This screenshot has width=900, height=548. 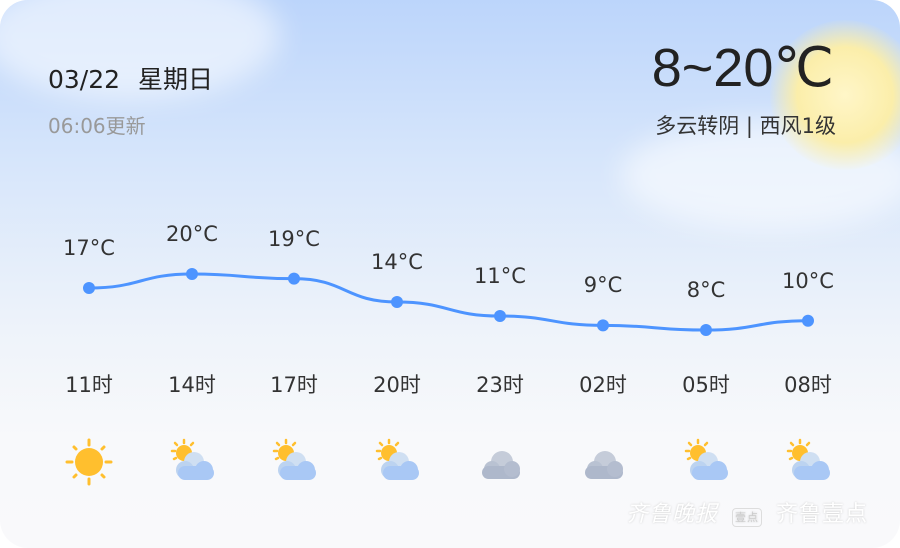 What do you see at coordinates (89, 248) in the screenshot?
I see `temperature-label: 17°C` at bounding box center [89, 248].